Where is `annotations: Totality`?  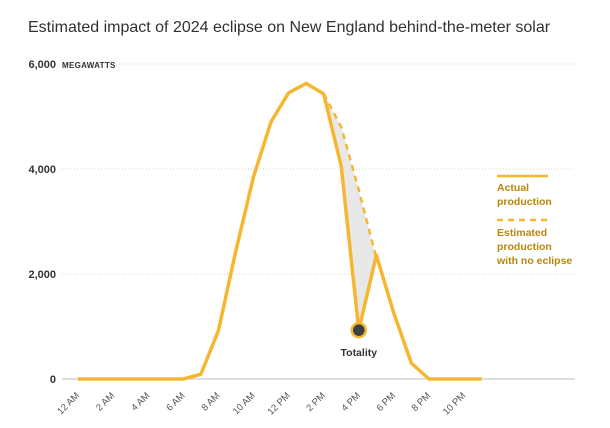 annotations: Totality is located at coordinates (359, 340).